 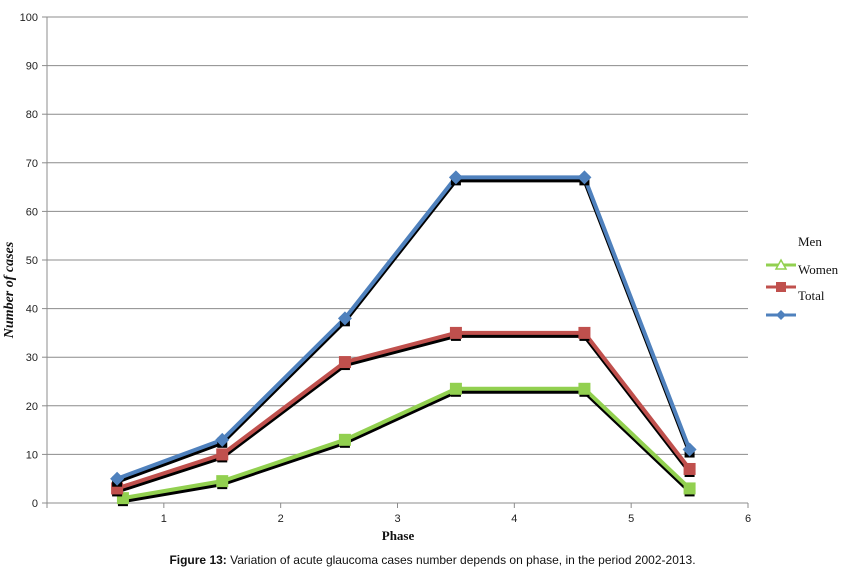 I want to click on x-tick-label: 3, so click(x=397, y=519).